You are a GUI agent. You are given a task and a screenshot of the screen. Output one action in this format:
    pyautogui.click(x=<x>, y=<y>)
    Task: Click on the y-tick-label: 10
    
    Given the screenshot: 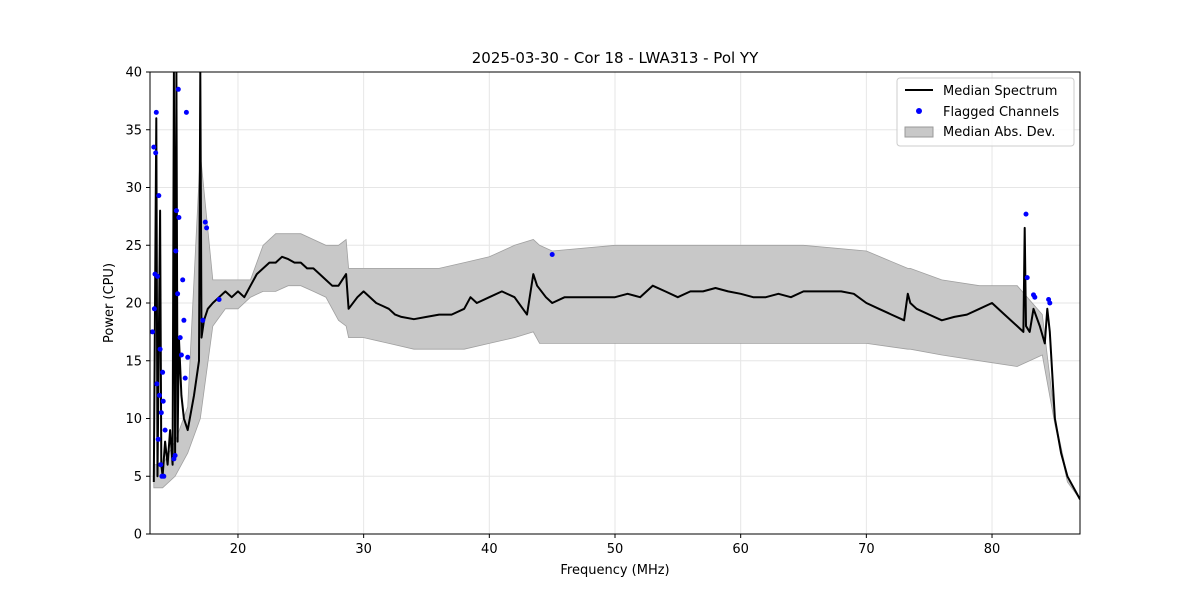 What is the action you would take?
    pyautogui.click(x=133, y=419)
    